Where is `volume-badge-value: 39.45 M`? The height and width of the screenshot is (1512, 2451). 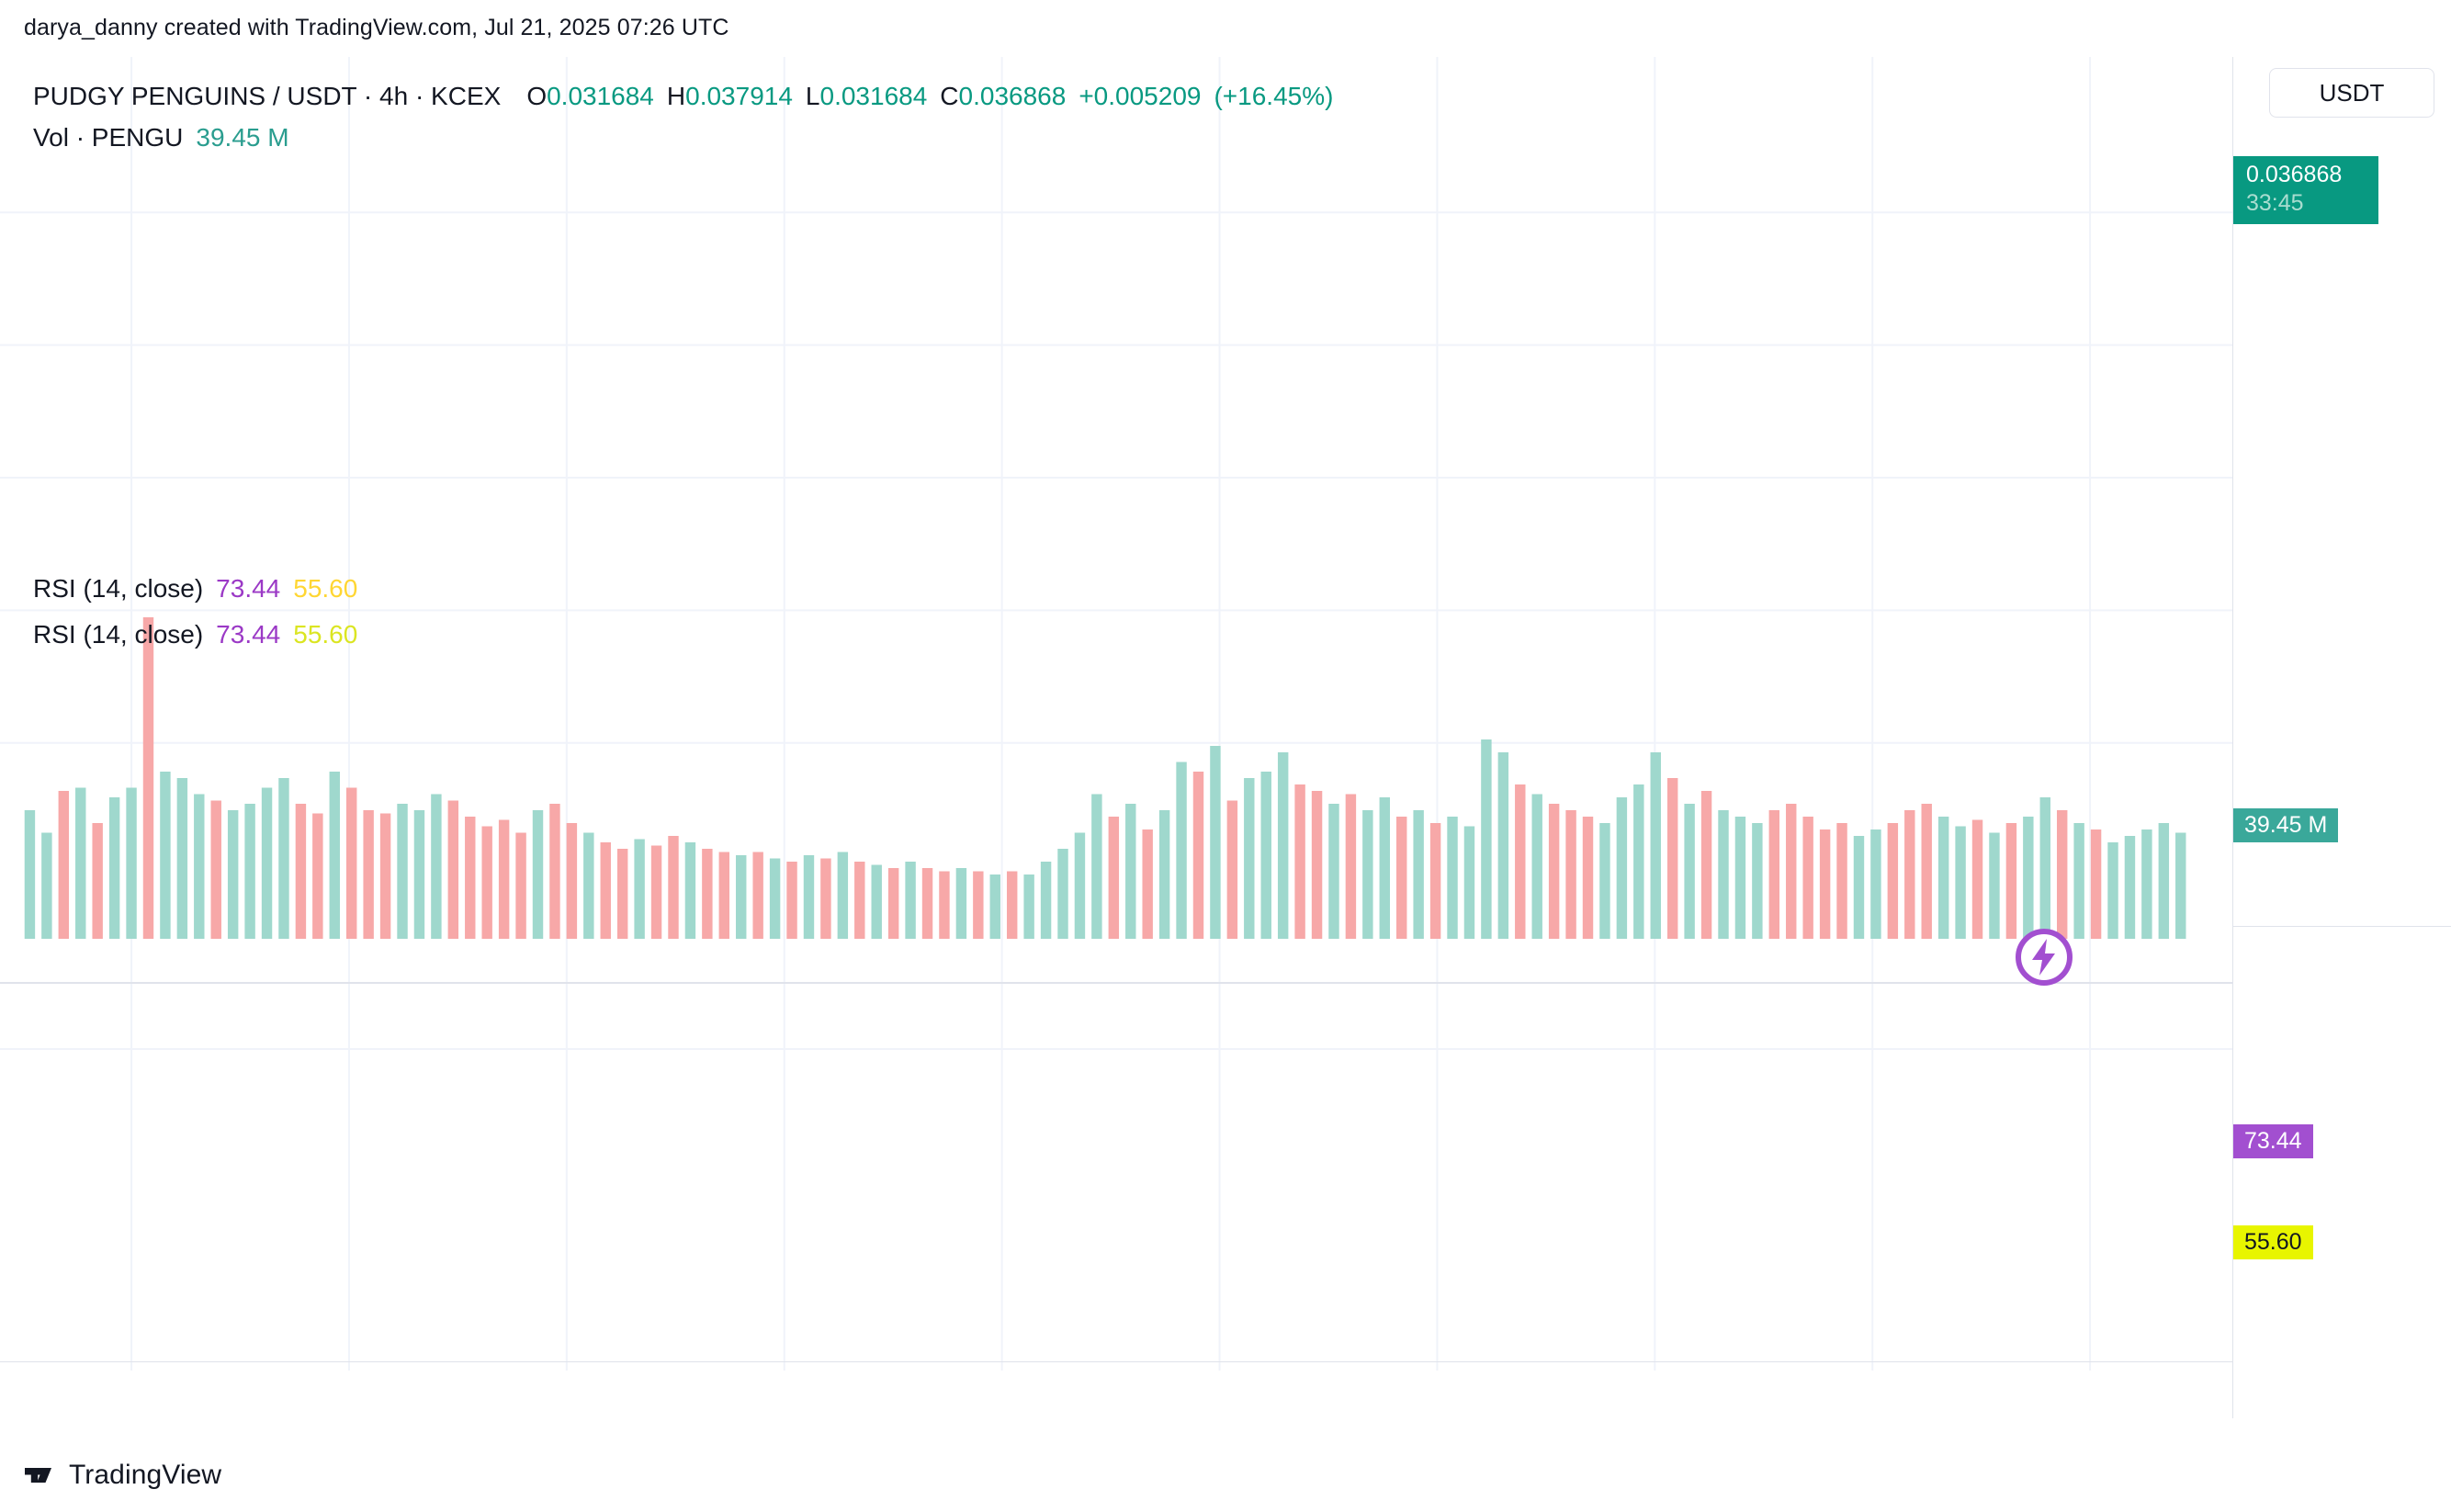 volume-badge-value: 39.45 M is located at coordinates (2286, 825).